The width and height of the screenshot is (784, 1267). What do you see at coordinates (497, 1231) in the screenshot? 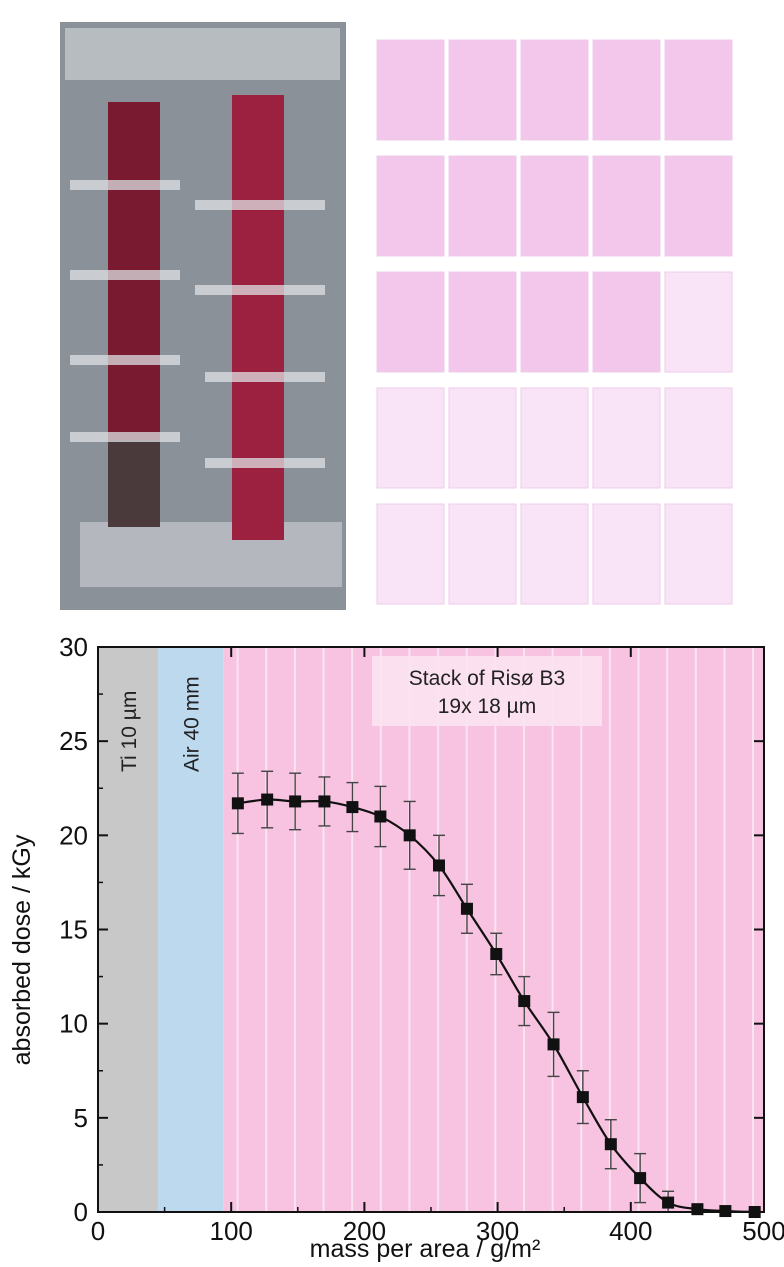
I see `x-tick-label: 300` at bounding box center [497, 1231].